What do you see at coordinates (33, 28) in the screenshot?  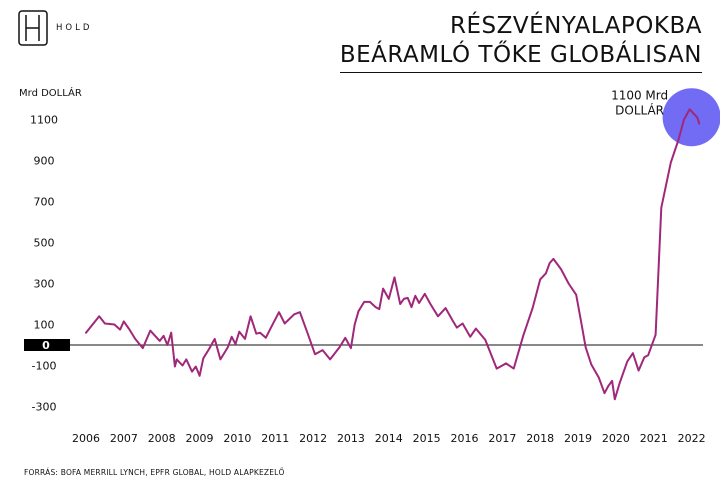 I see `hold-logo-mark` at bounding box center [33, 28].